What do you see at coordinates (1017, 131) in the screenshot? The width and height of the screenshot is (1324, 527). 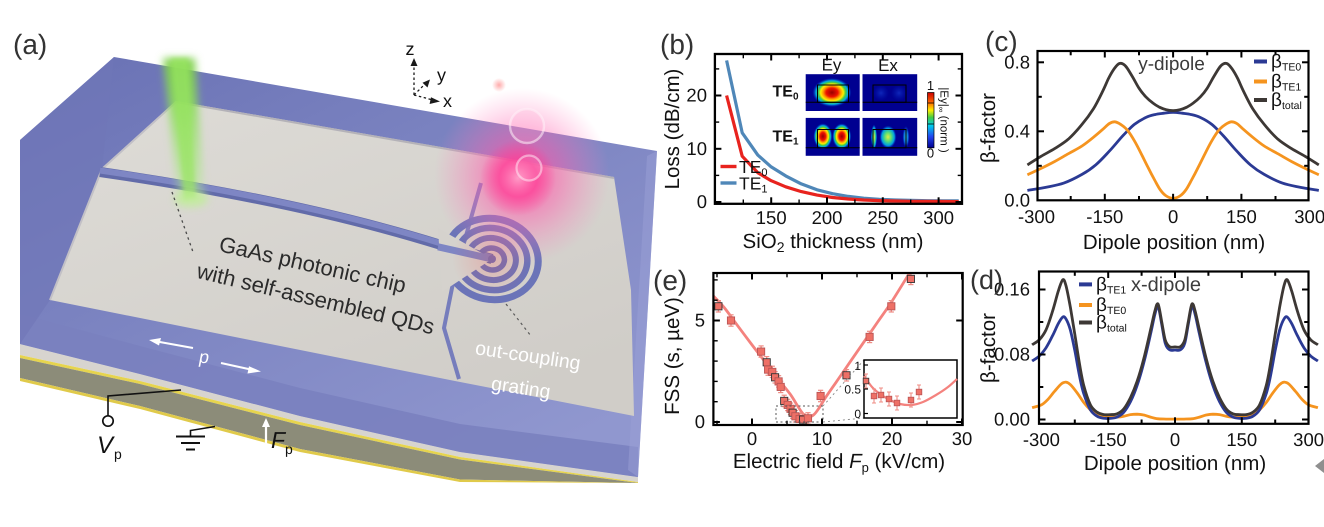 I see `svg-text: 0.4` at bounding box center [1017, 131].